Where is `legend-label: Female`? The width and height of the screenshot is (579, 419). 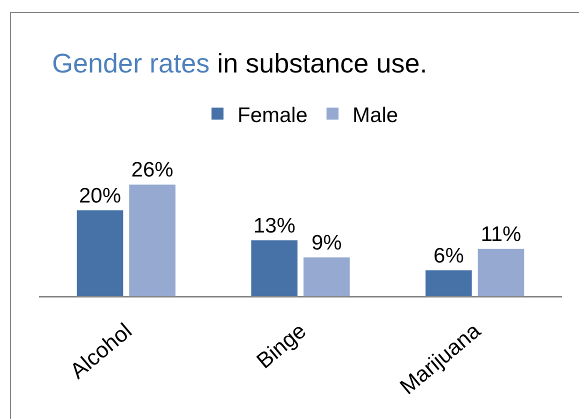 legend-label: Female is located at coordinates (273, 115).